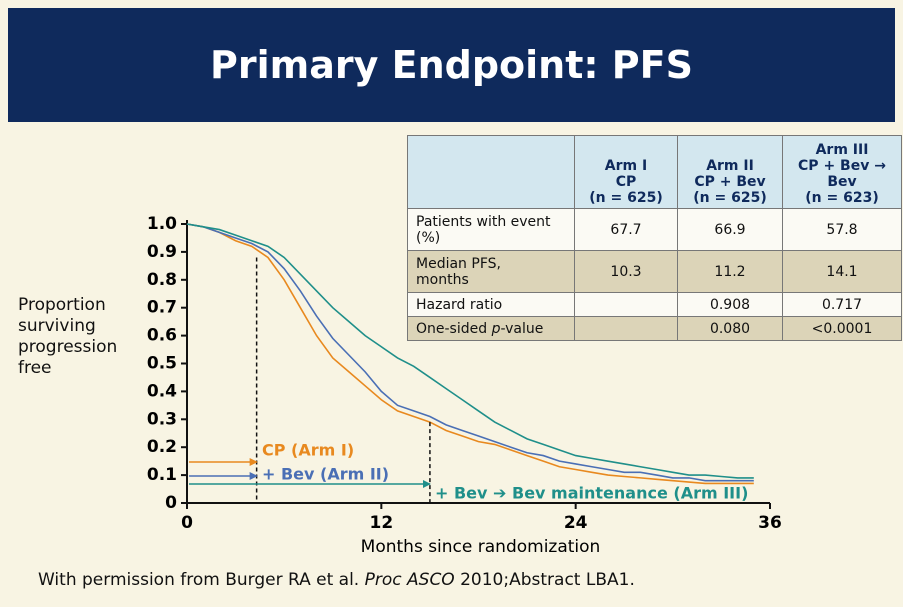 This screenshot has height=607, width=903. Describe the element at coordinates (325, 474) in the screenshot. I see `legend-label: + Bev (Arm II)` at that location.